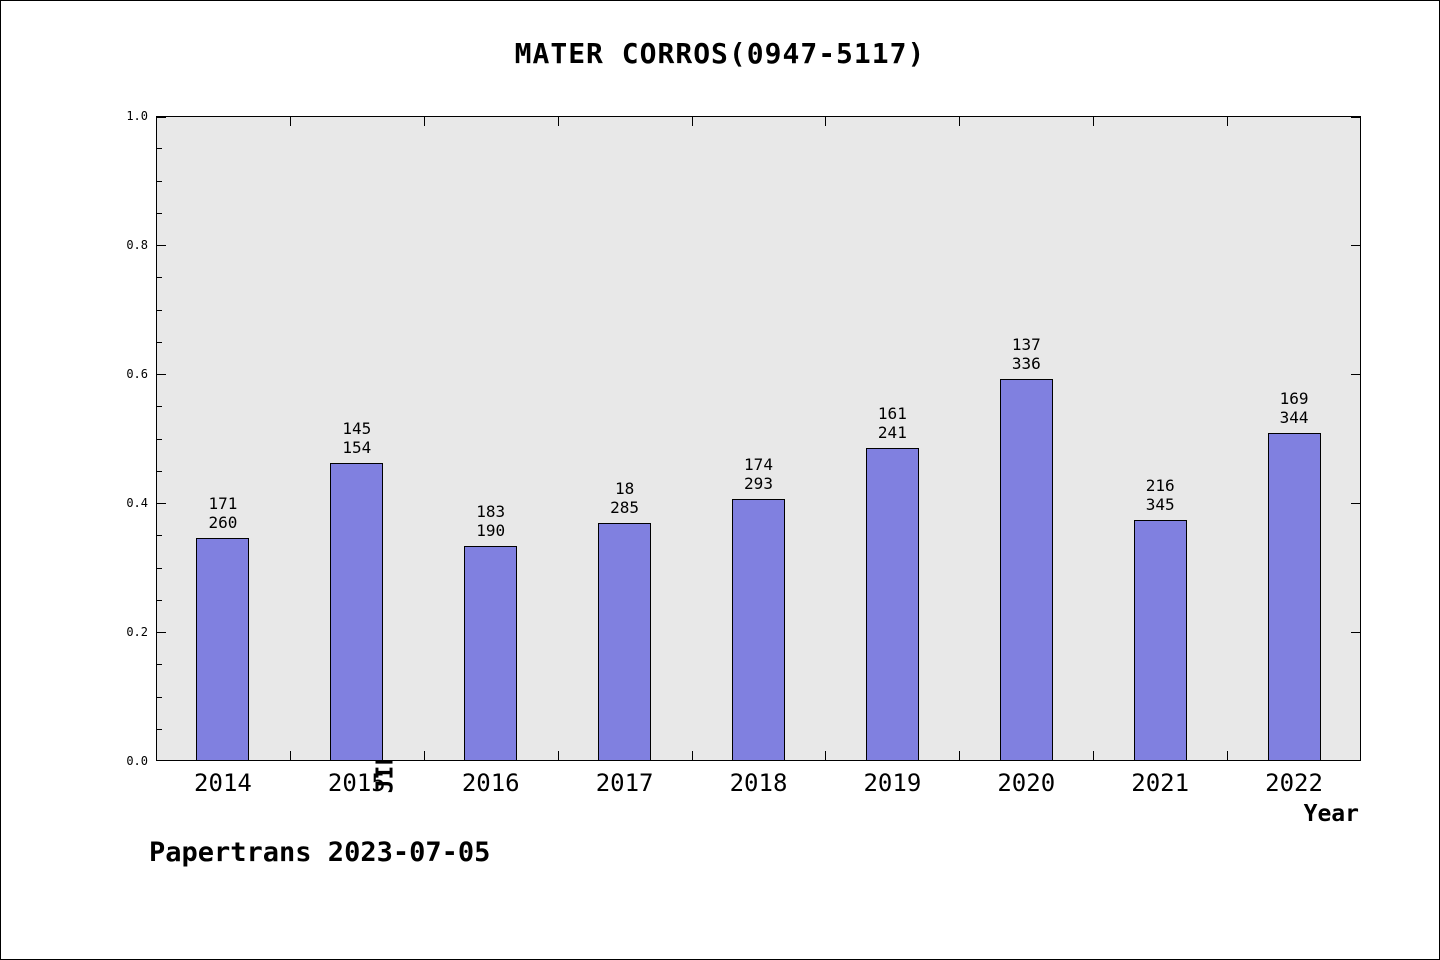 This screenshot has width=1440, height=960. What do you see at coordinates (320, 852) in the screenshot?
I see `footer-watermark: Papertrans 2023-07-05` at bounding box center [320, 852].